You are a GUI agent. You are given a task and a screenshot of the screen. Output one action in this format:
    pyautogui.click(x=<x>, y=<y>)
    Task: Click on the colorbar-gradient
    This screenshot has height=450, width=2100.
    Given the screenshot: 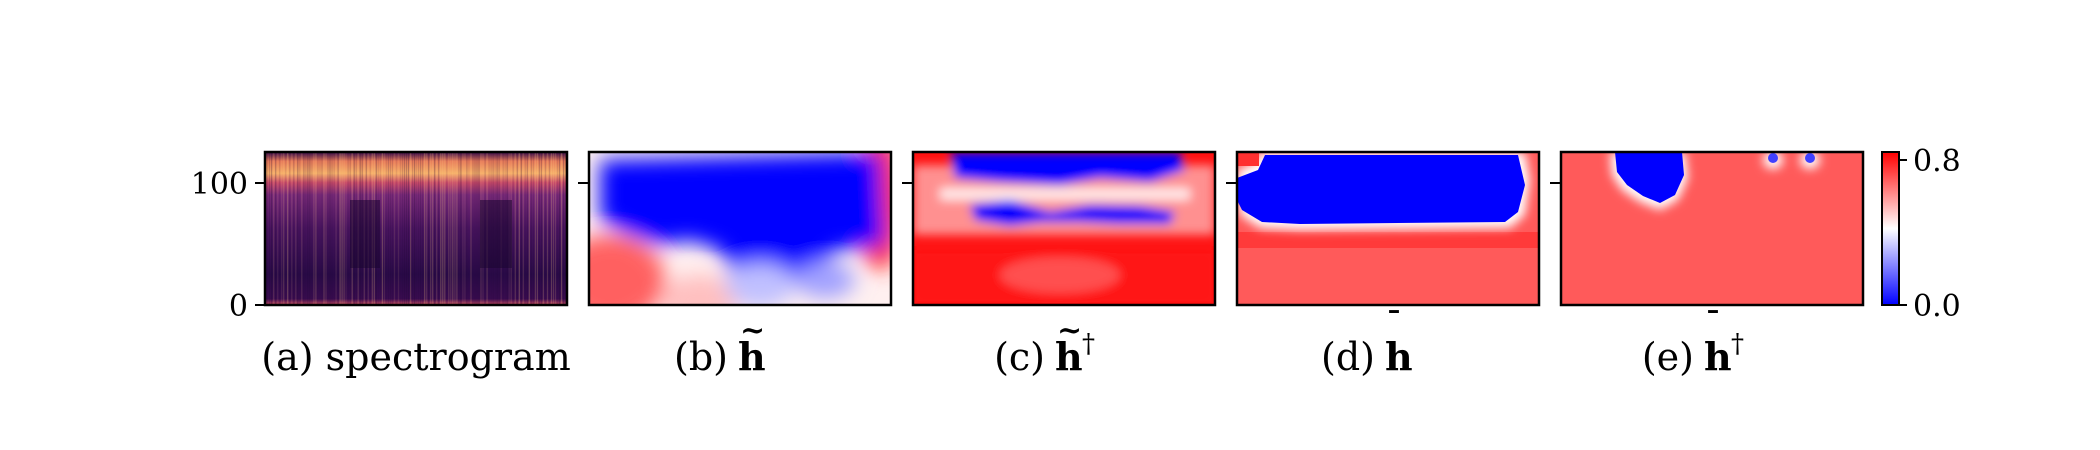 What is the action you would take?
    pyautogui.click(x=1890, y=228)
    